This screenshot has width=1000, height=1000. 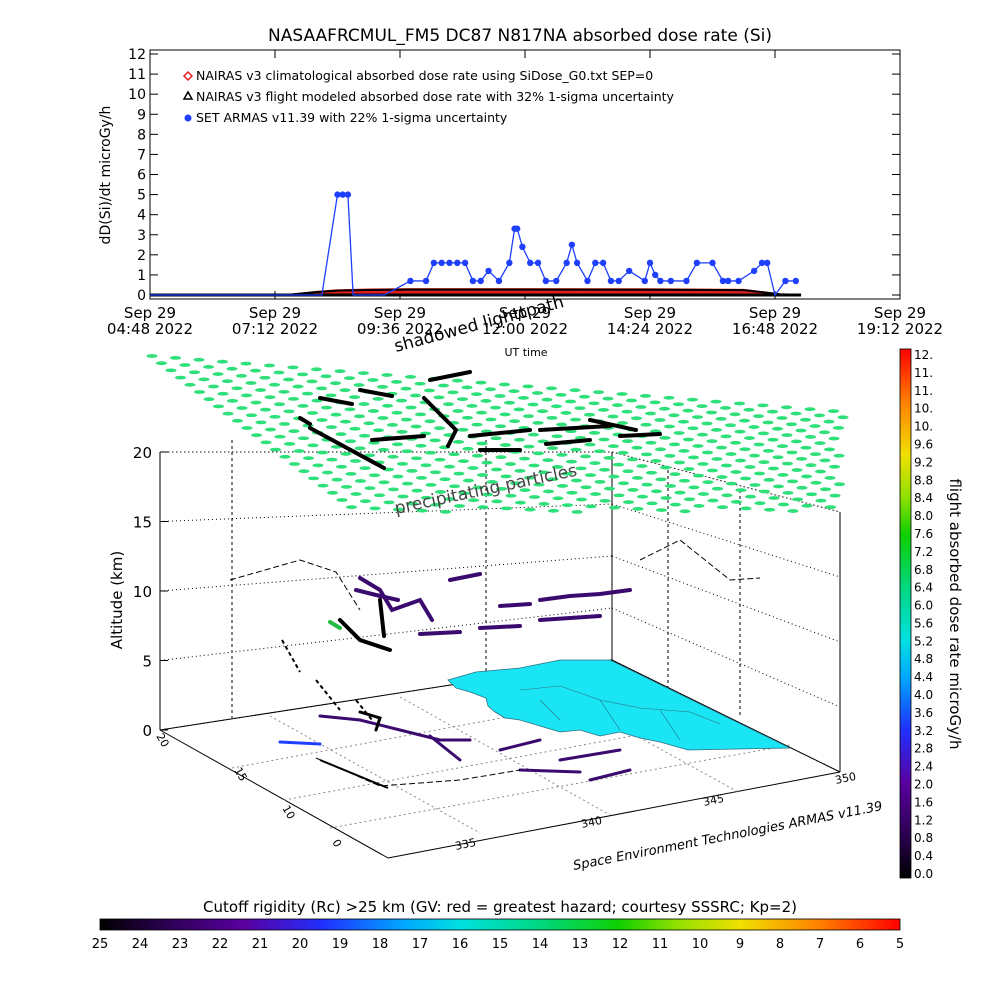 What do you see at coordinates (540, 944) in the screenshot?
I see `rigidity-colorbar-label: 14` at bounding box center [540, 944].